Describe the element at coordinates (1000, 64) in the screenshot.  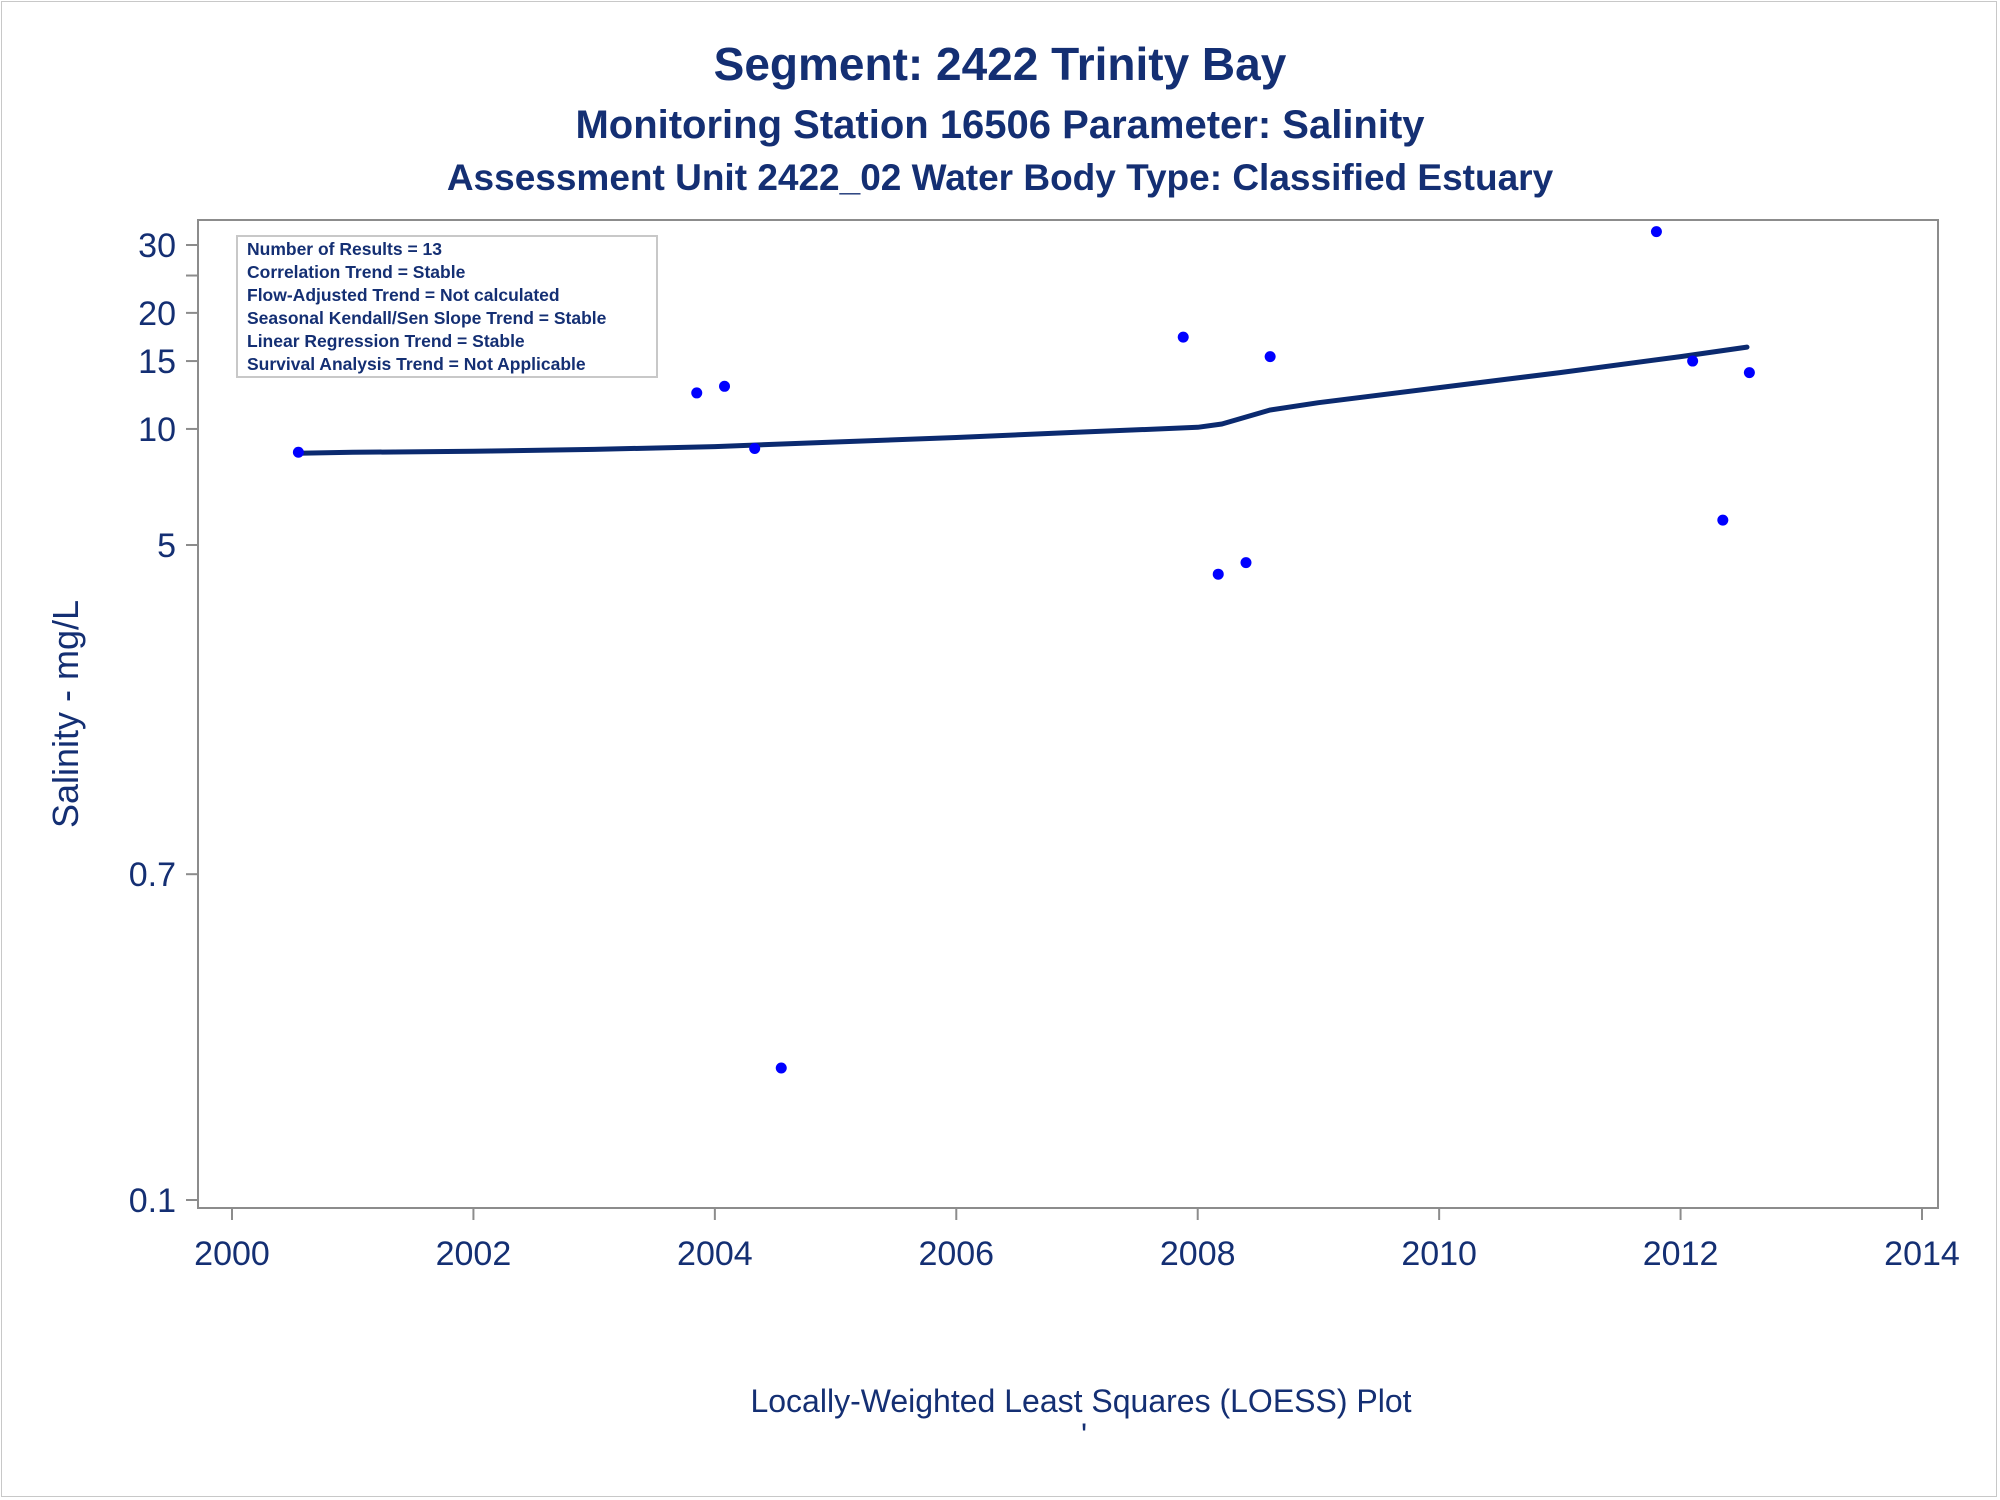
I see `chart-title: Segment: 2422 Trinity Bay` at that location.